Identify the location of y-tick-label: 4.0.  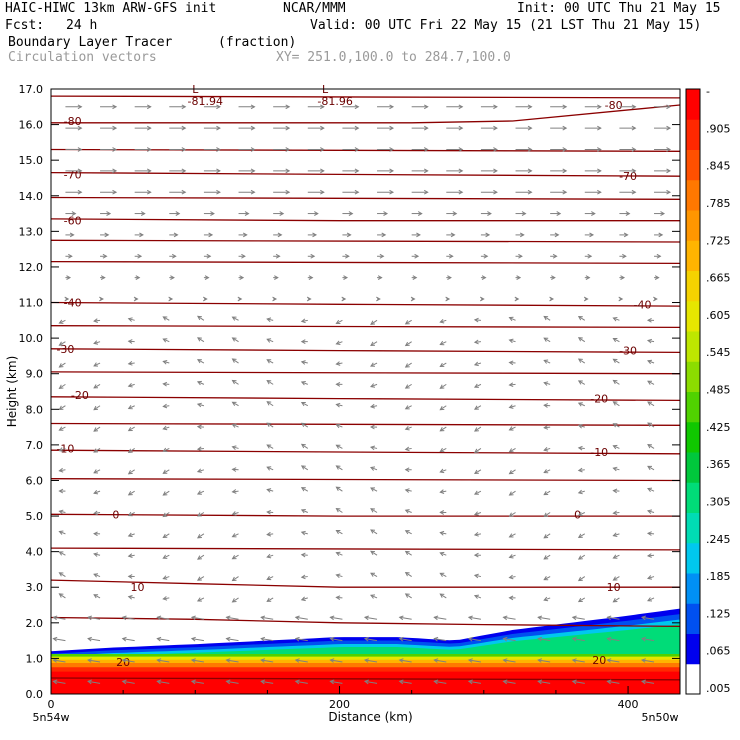
(35, 552).